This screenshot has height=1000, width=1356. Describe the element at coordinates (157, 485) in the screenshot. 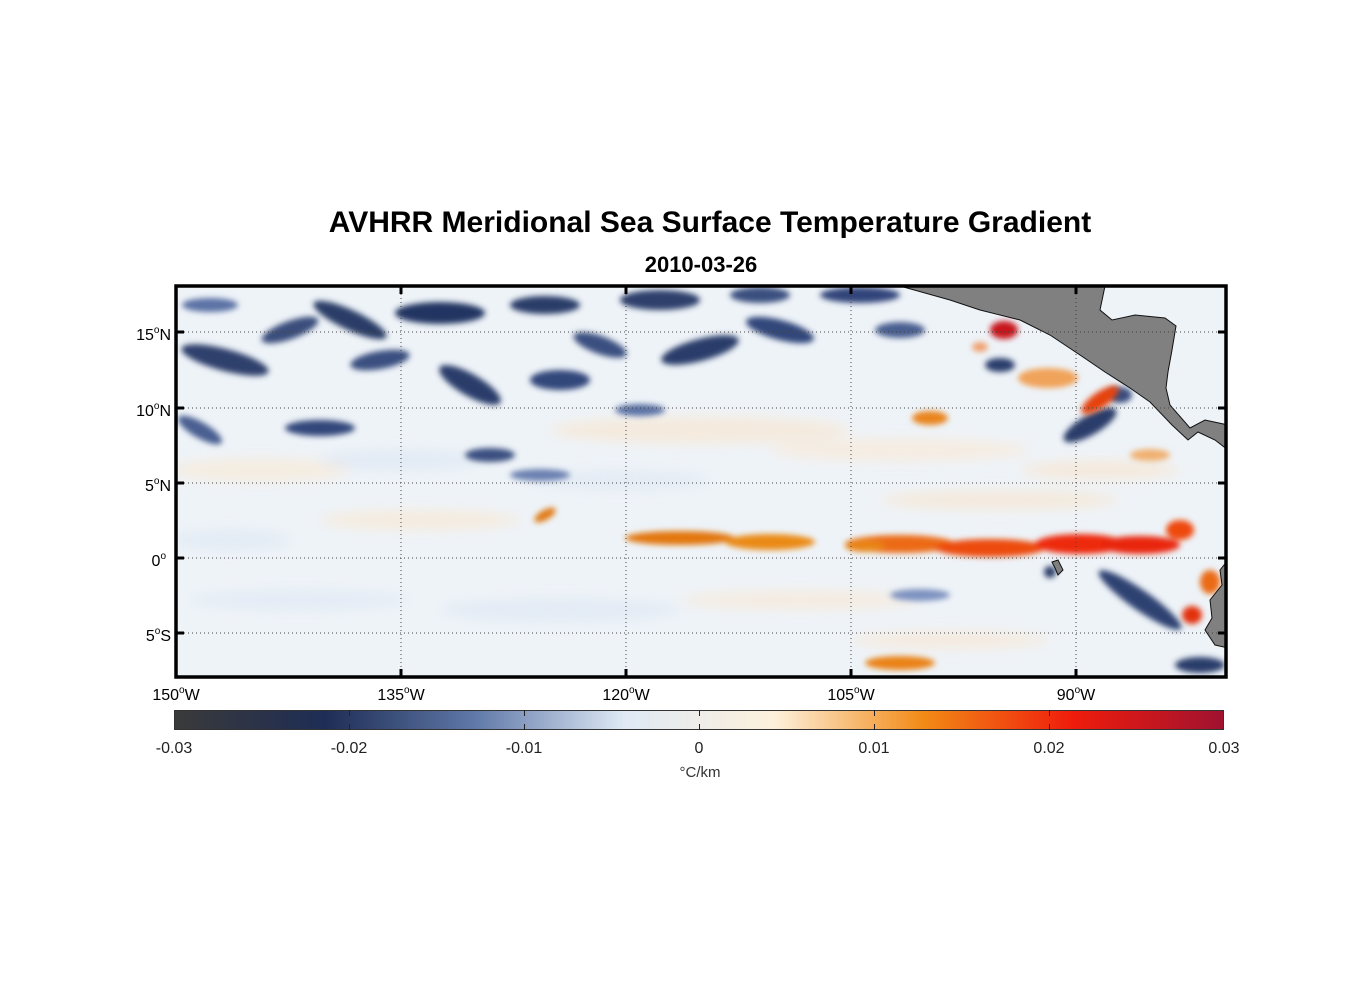

I see `lat-label-5n: 5oN` at that location.